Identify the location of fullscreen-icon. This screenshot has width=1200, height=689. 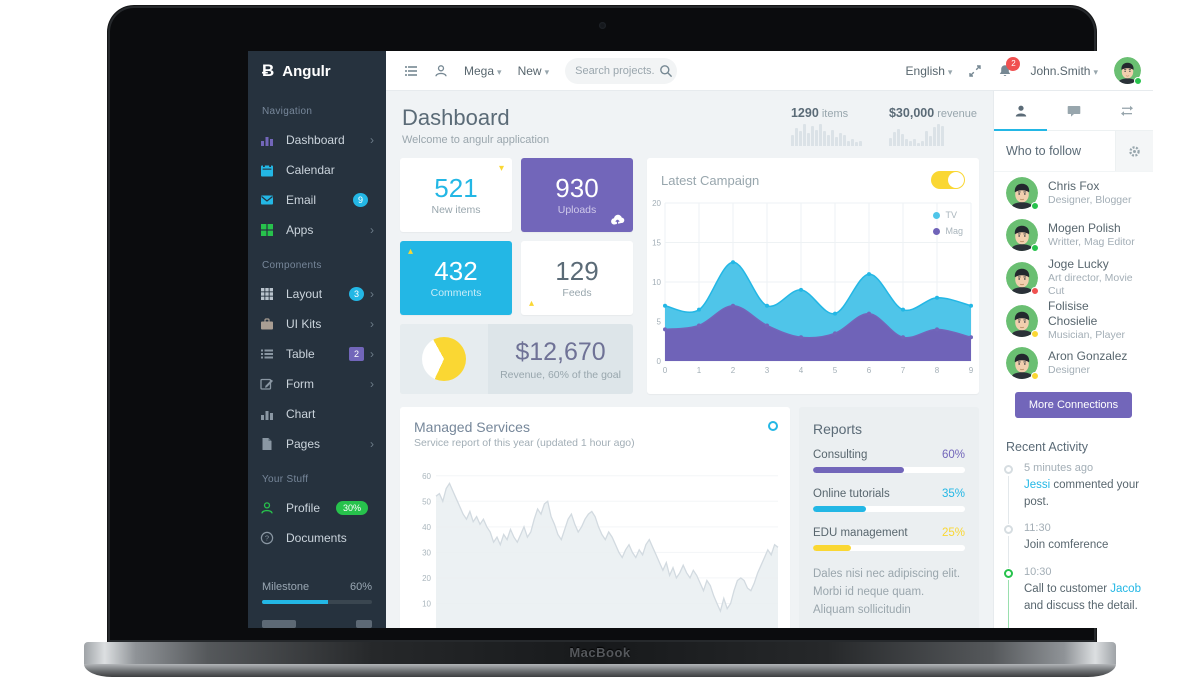
(975, 71).